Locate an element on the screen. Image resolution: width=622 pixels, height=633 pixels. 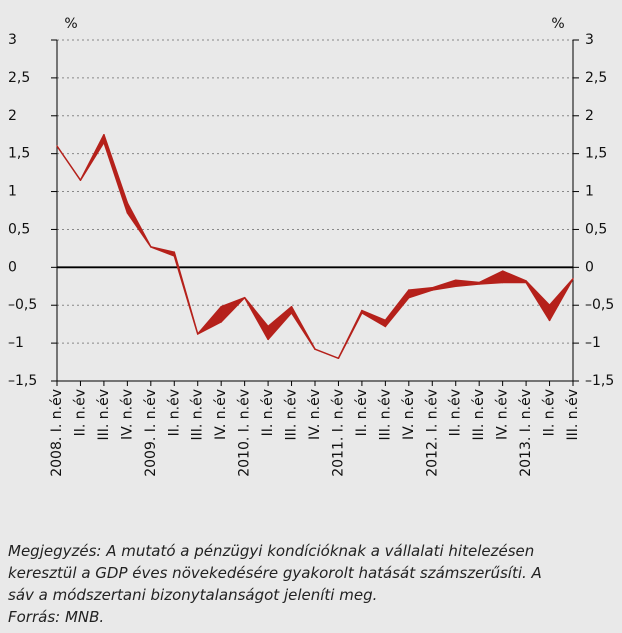
y-tick-label: –1,5 is located at coordinates (22, 381).